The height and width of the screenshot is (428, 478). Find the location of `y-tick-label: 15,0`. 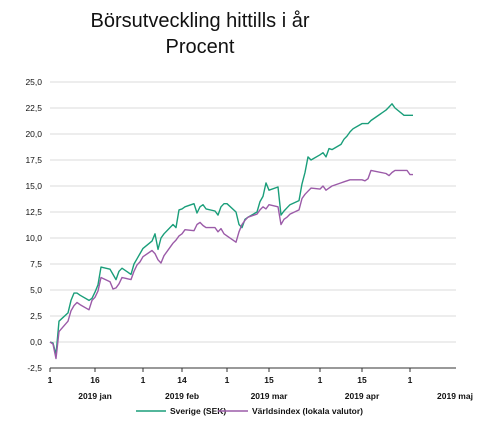

y-tick-label: 15,0 is located at coordinates (33, 186).